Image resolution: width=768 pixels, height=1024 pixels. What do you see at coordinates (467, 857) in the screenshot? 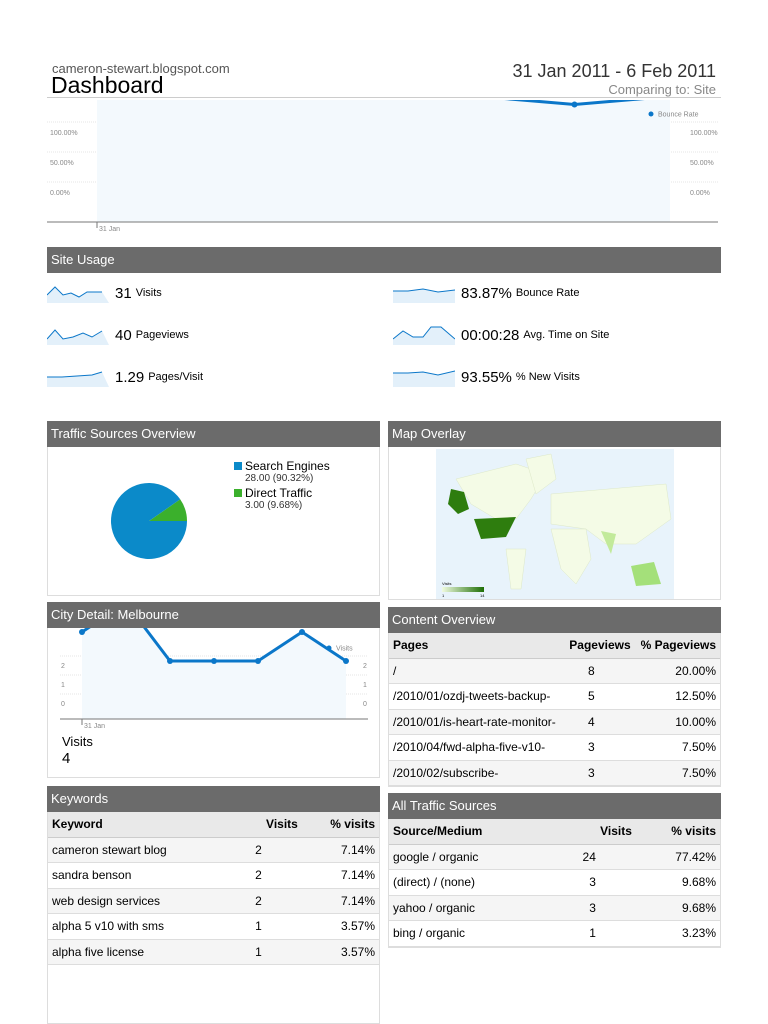
I see `table-cell: google / organic` at bounding box center [467, 857].